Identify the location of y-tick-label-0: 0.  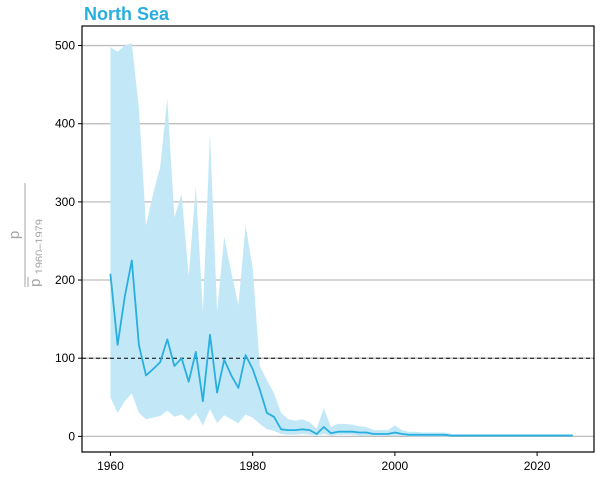
(71, 436).